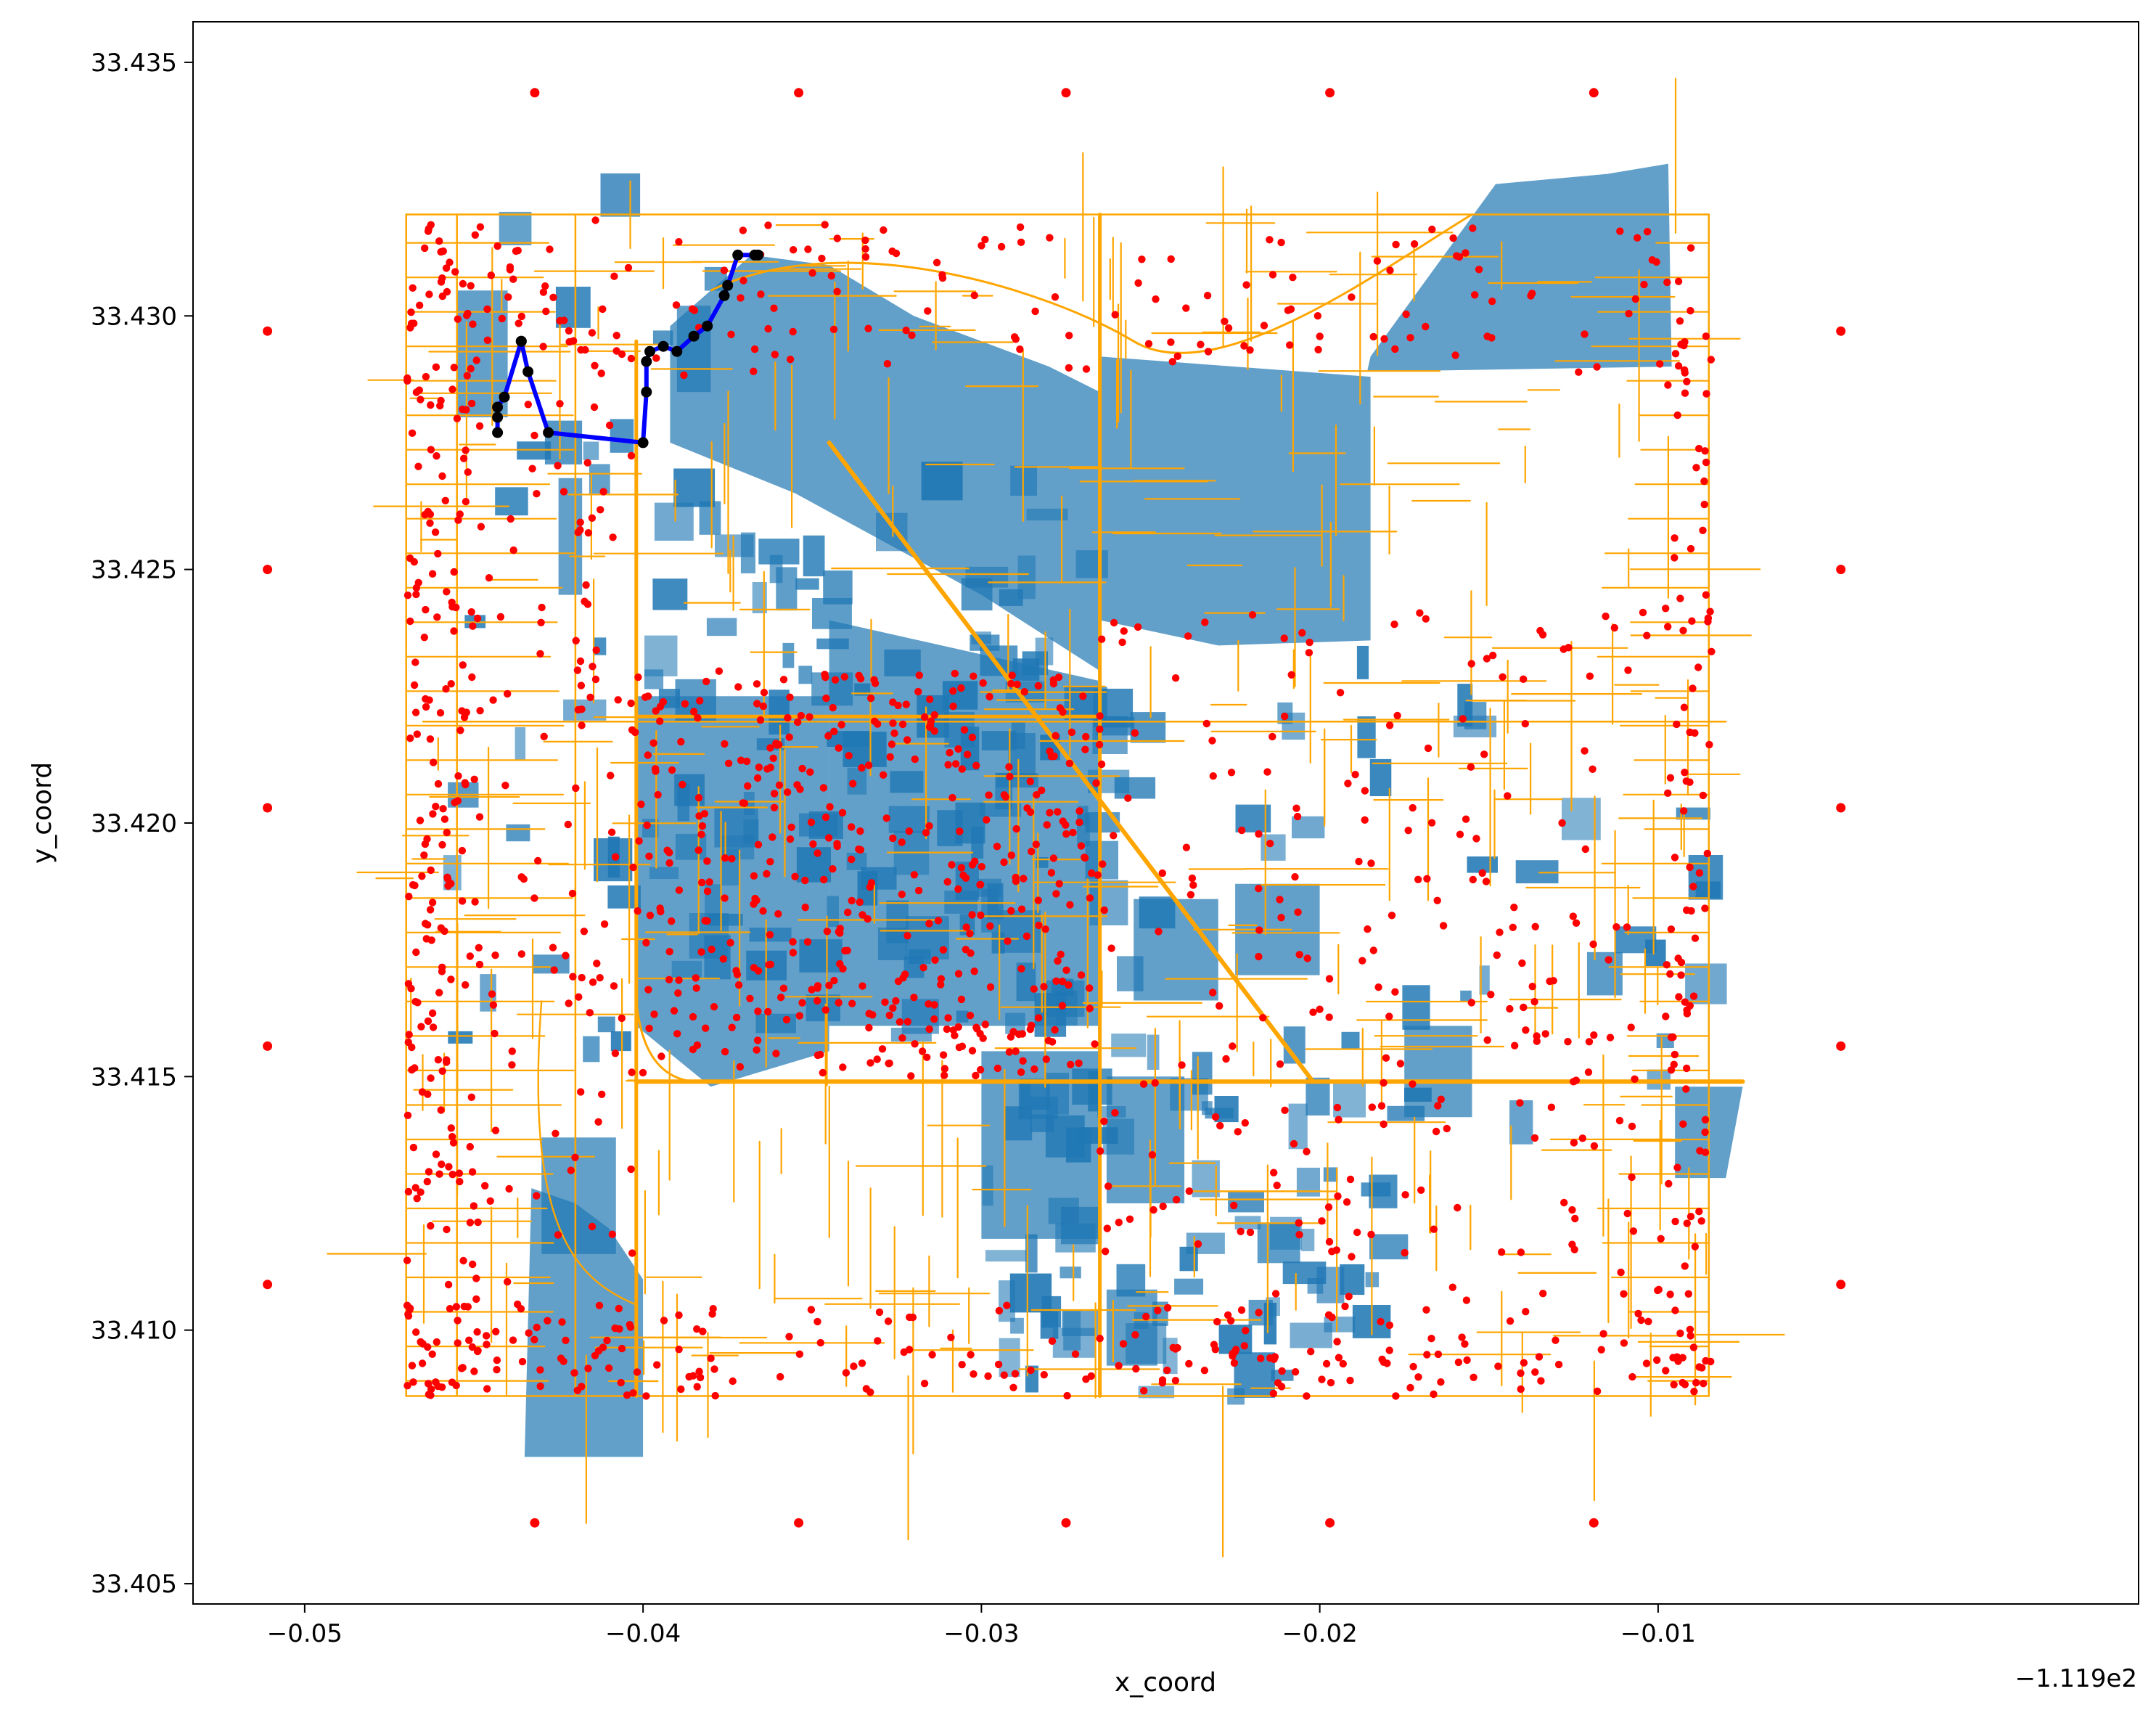 This screenshot has width=2156, height=1723. Describe the element at coordinates (1091, 283) in the screenshot. I see `lake-road-edge` at that location.